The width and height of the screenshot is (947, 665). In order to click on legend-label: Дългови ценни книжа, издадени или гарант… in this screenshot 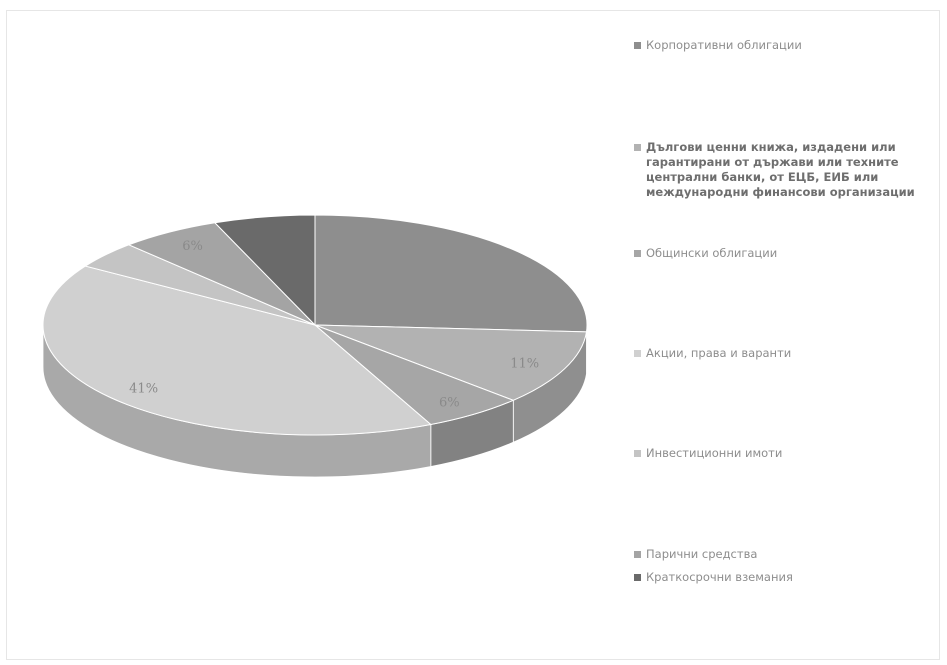, I will do `click(780, 169)`.